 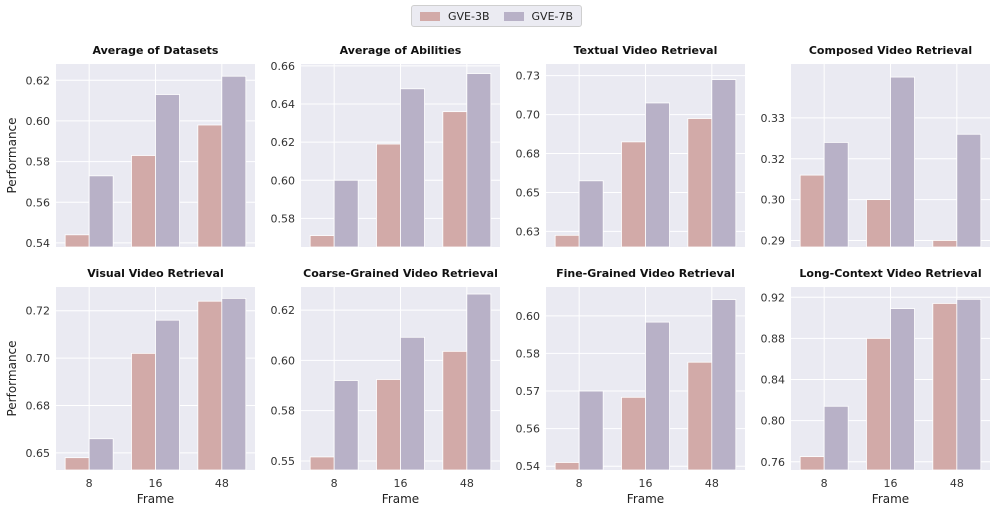 I want to click on y-tick-label: 0.66, so click(x=283, y=66).